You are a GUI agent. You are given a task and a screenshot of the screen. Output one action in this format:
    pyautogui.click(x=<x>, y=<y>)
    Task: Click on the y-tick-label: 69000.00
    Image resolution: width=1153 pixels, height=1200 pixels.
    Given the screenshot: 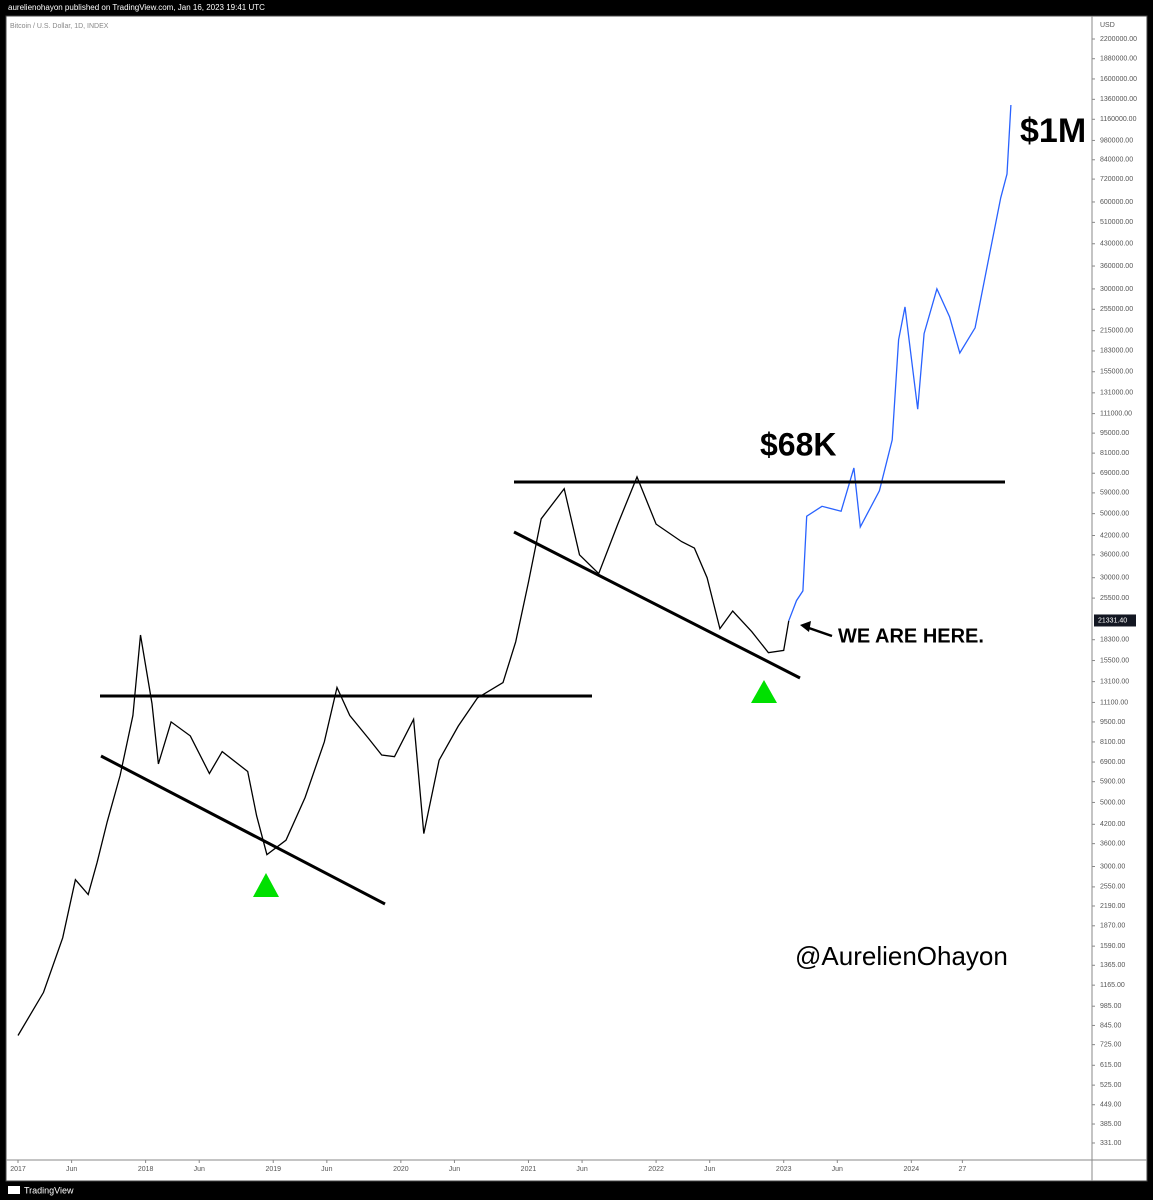 What is the action you would take?
    pyautogui.click(x=1114, y=473)
    